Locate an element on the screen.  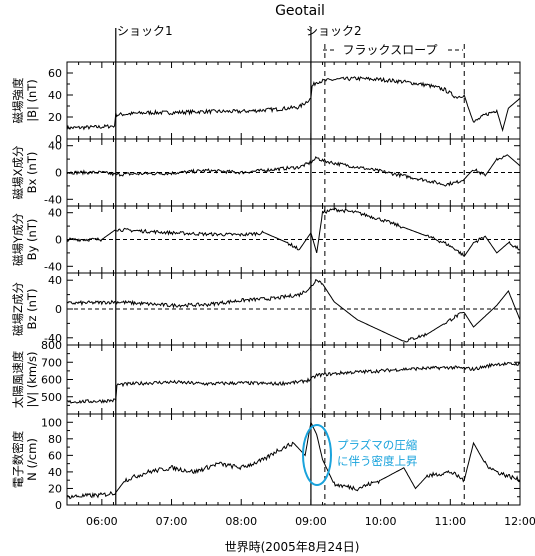
y-axis-label: 磁場強度|B| (nT) is located at coordinates (25, 100).